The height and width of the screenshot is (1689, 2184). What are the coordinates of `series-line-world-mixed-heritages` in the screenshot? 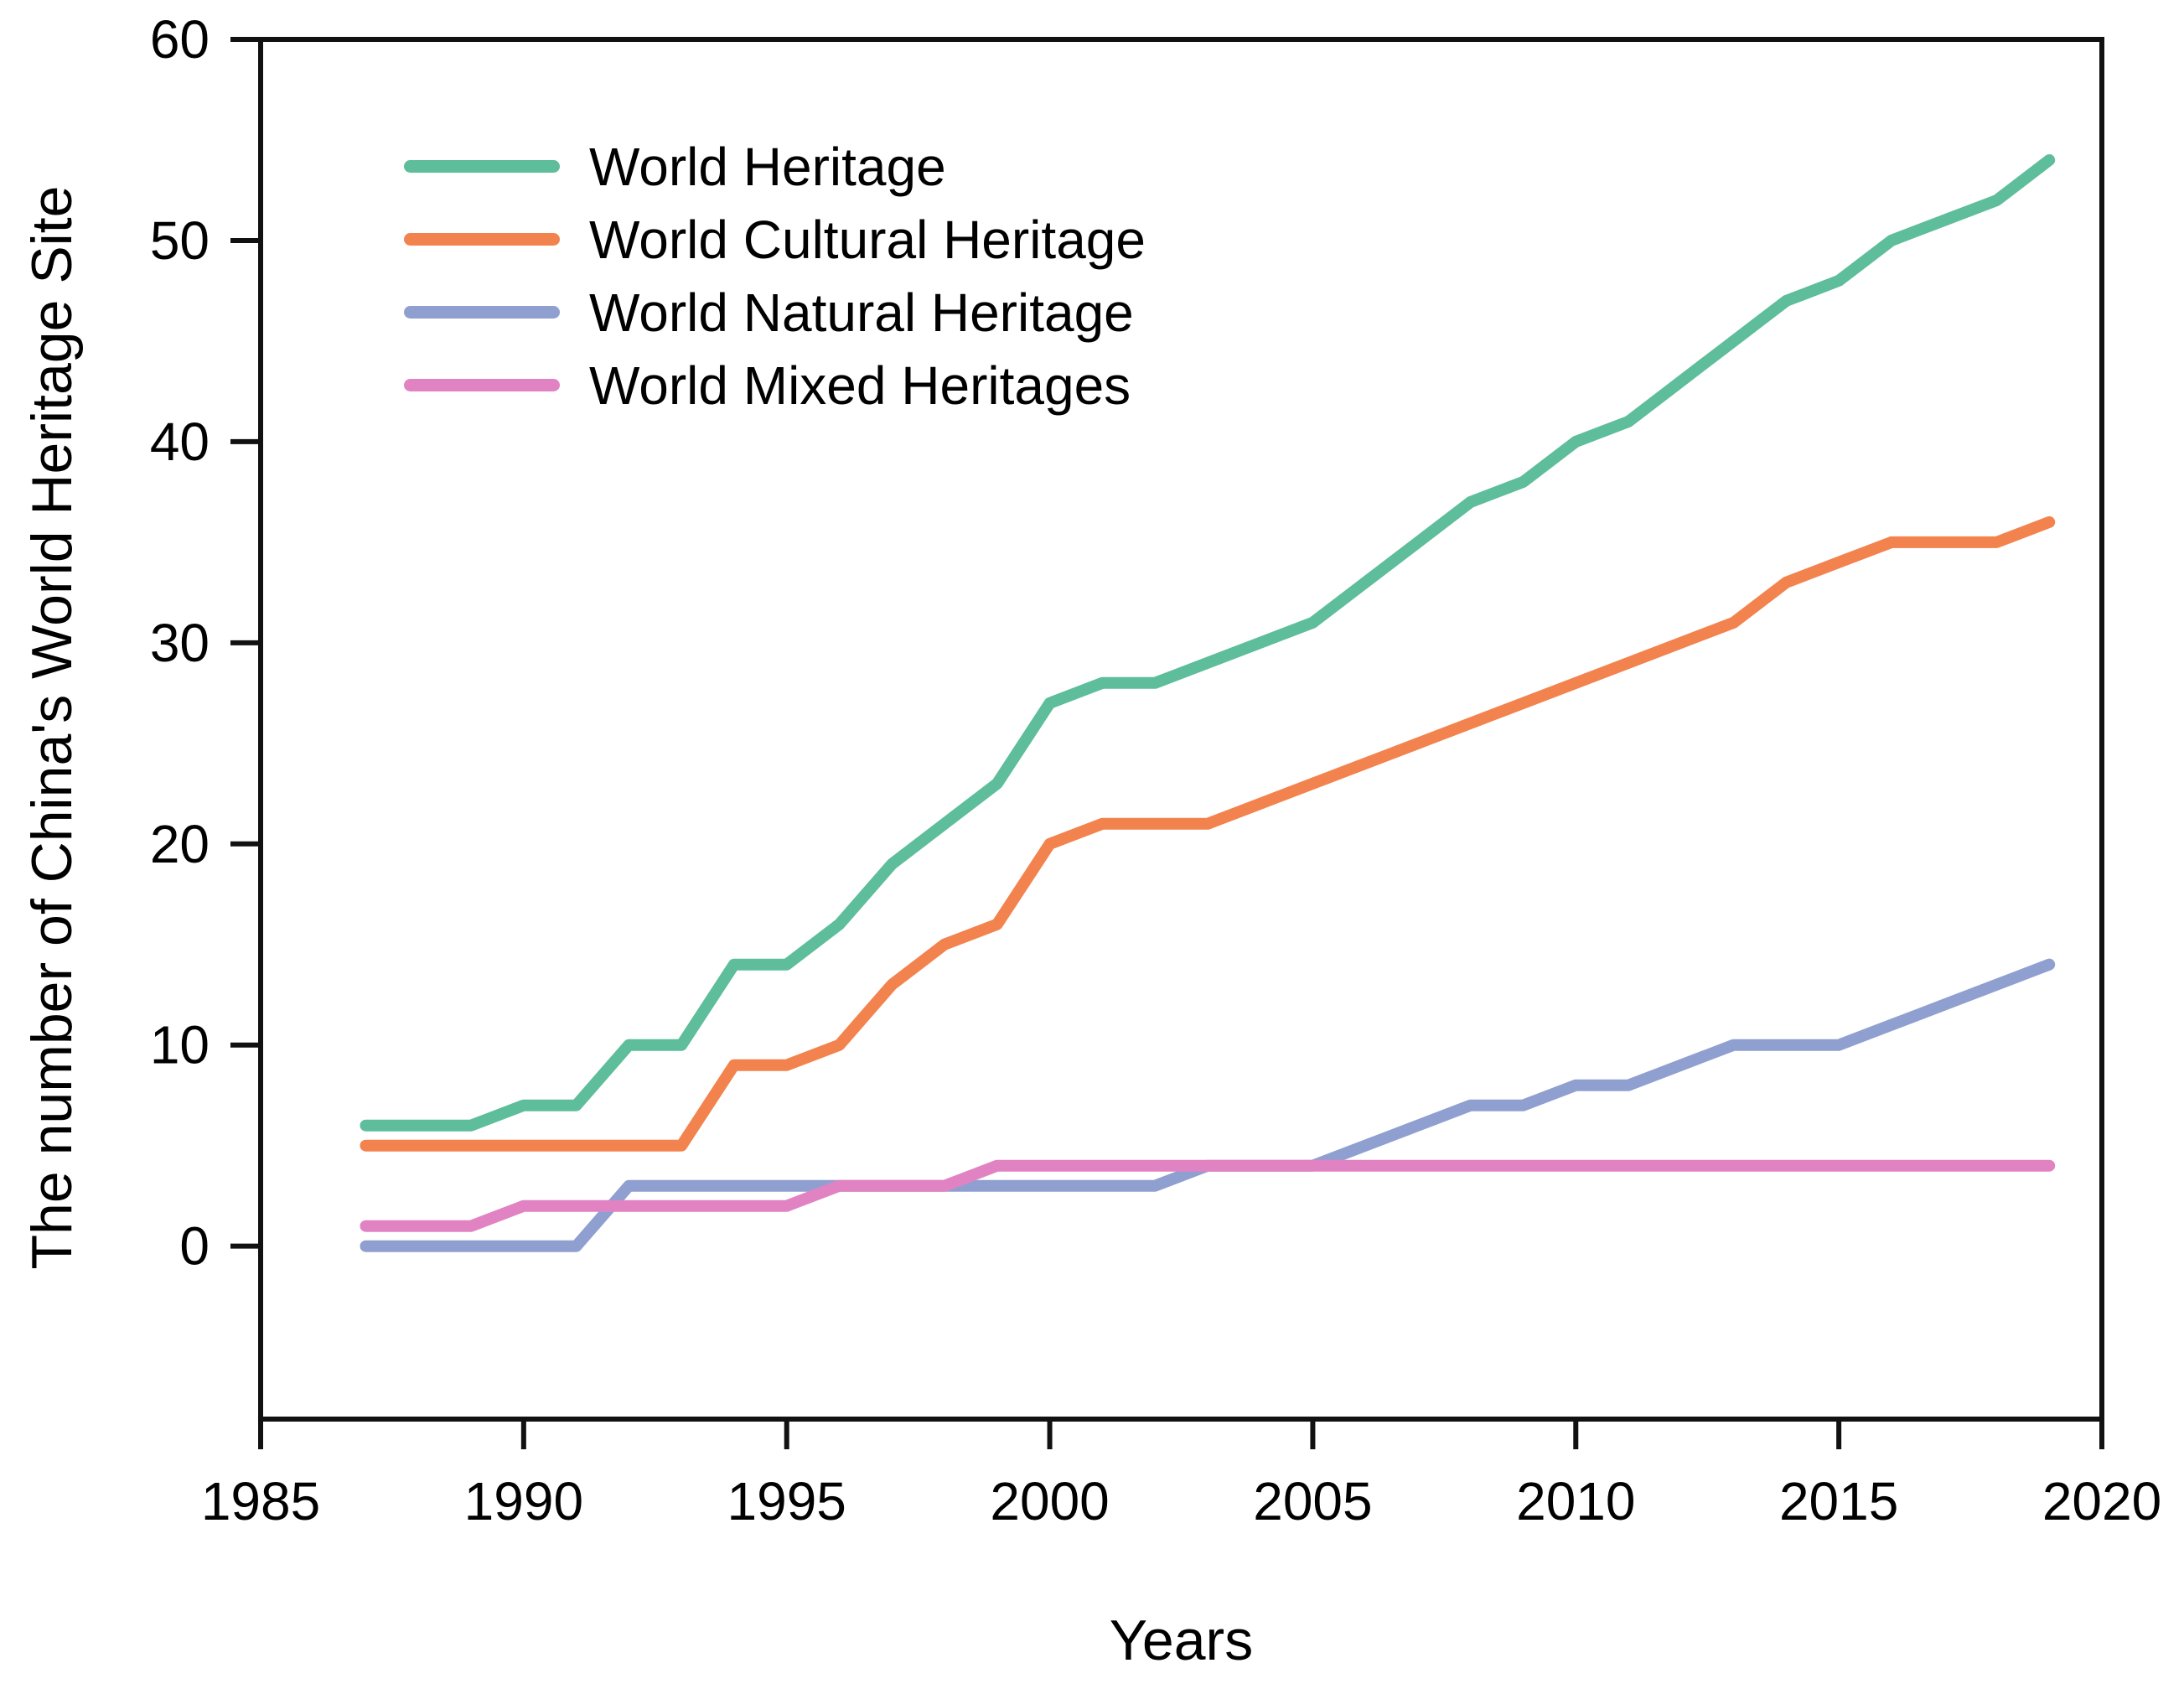 It's located at (1208, 1195).